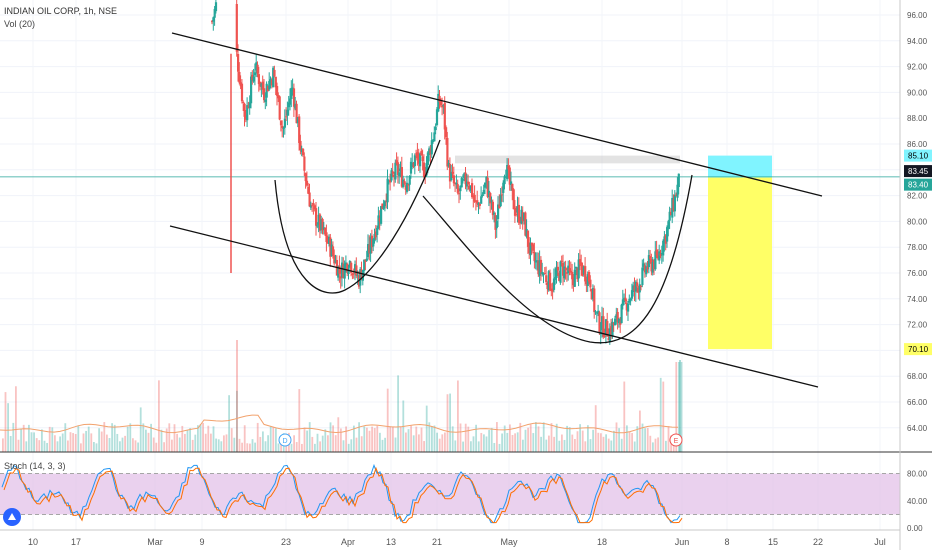 The image size is (932, 550). I want to click on stop-zone, so click(740, 263).